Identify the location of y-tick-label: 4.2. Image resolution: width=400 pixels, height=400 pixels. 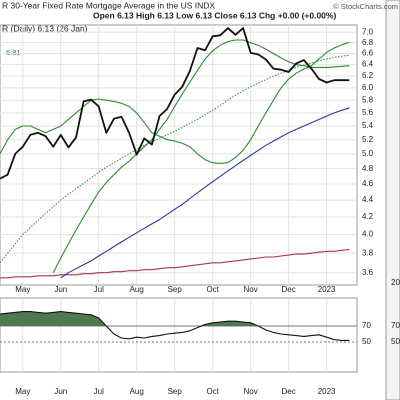
(368, 216).